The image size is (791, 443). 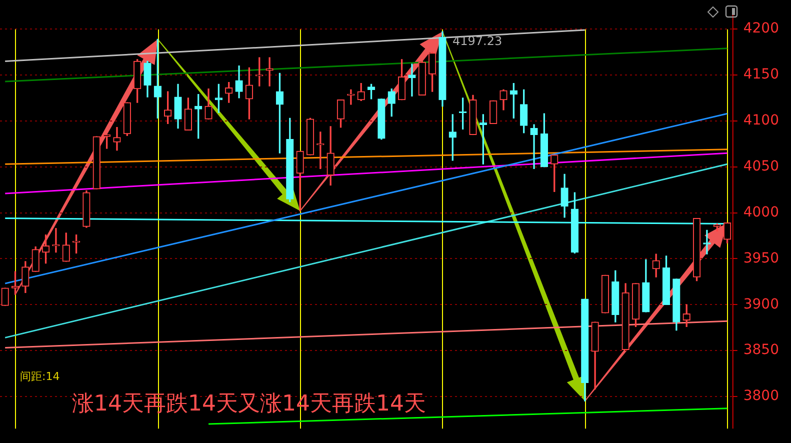 What do you see at coordinates (761, 74) in the screenshot?
I see `y-tick-label: 4150` at bounding box center [761, 74].